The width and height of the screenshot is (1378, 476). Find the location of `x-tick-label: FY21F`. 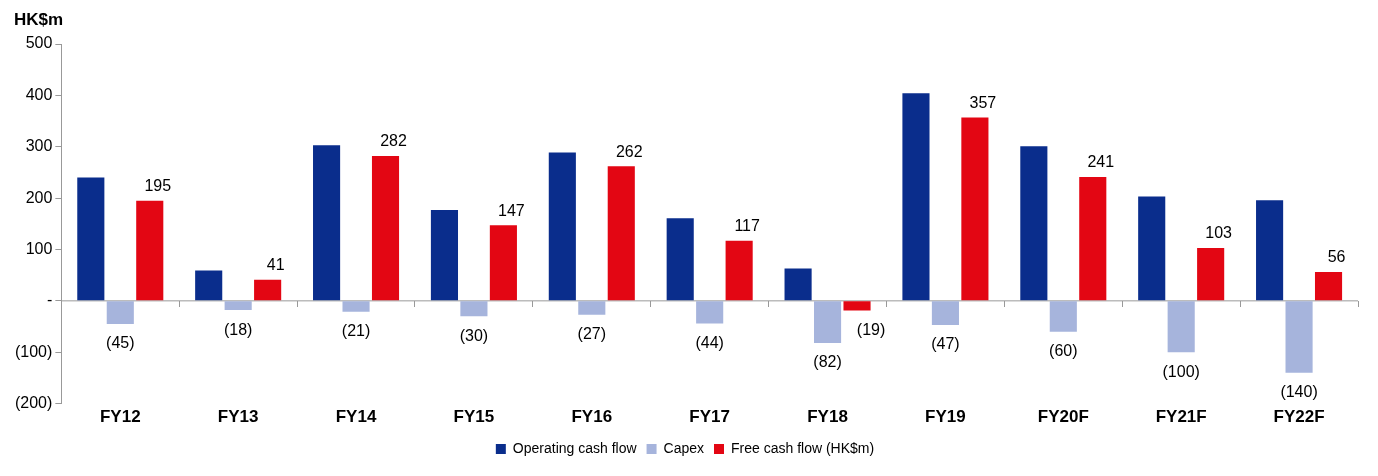

x-tick-label: FY21F is located at coordinates (1181, 417).